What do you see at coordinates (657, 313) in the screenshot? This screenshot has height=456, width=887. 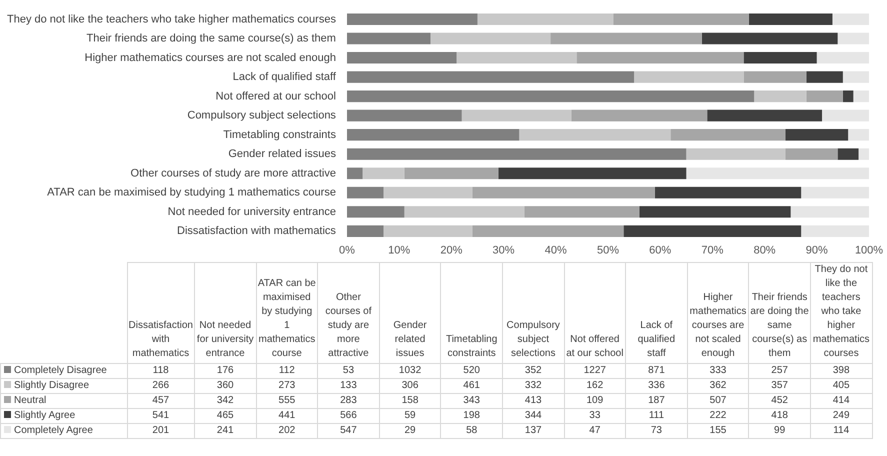 I see `category-label: Lack of qualified staff` at bounding box center [657, 313].